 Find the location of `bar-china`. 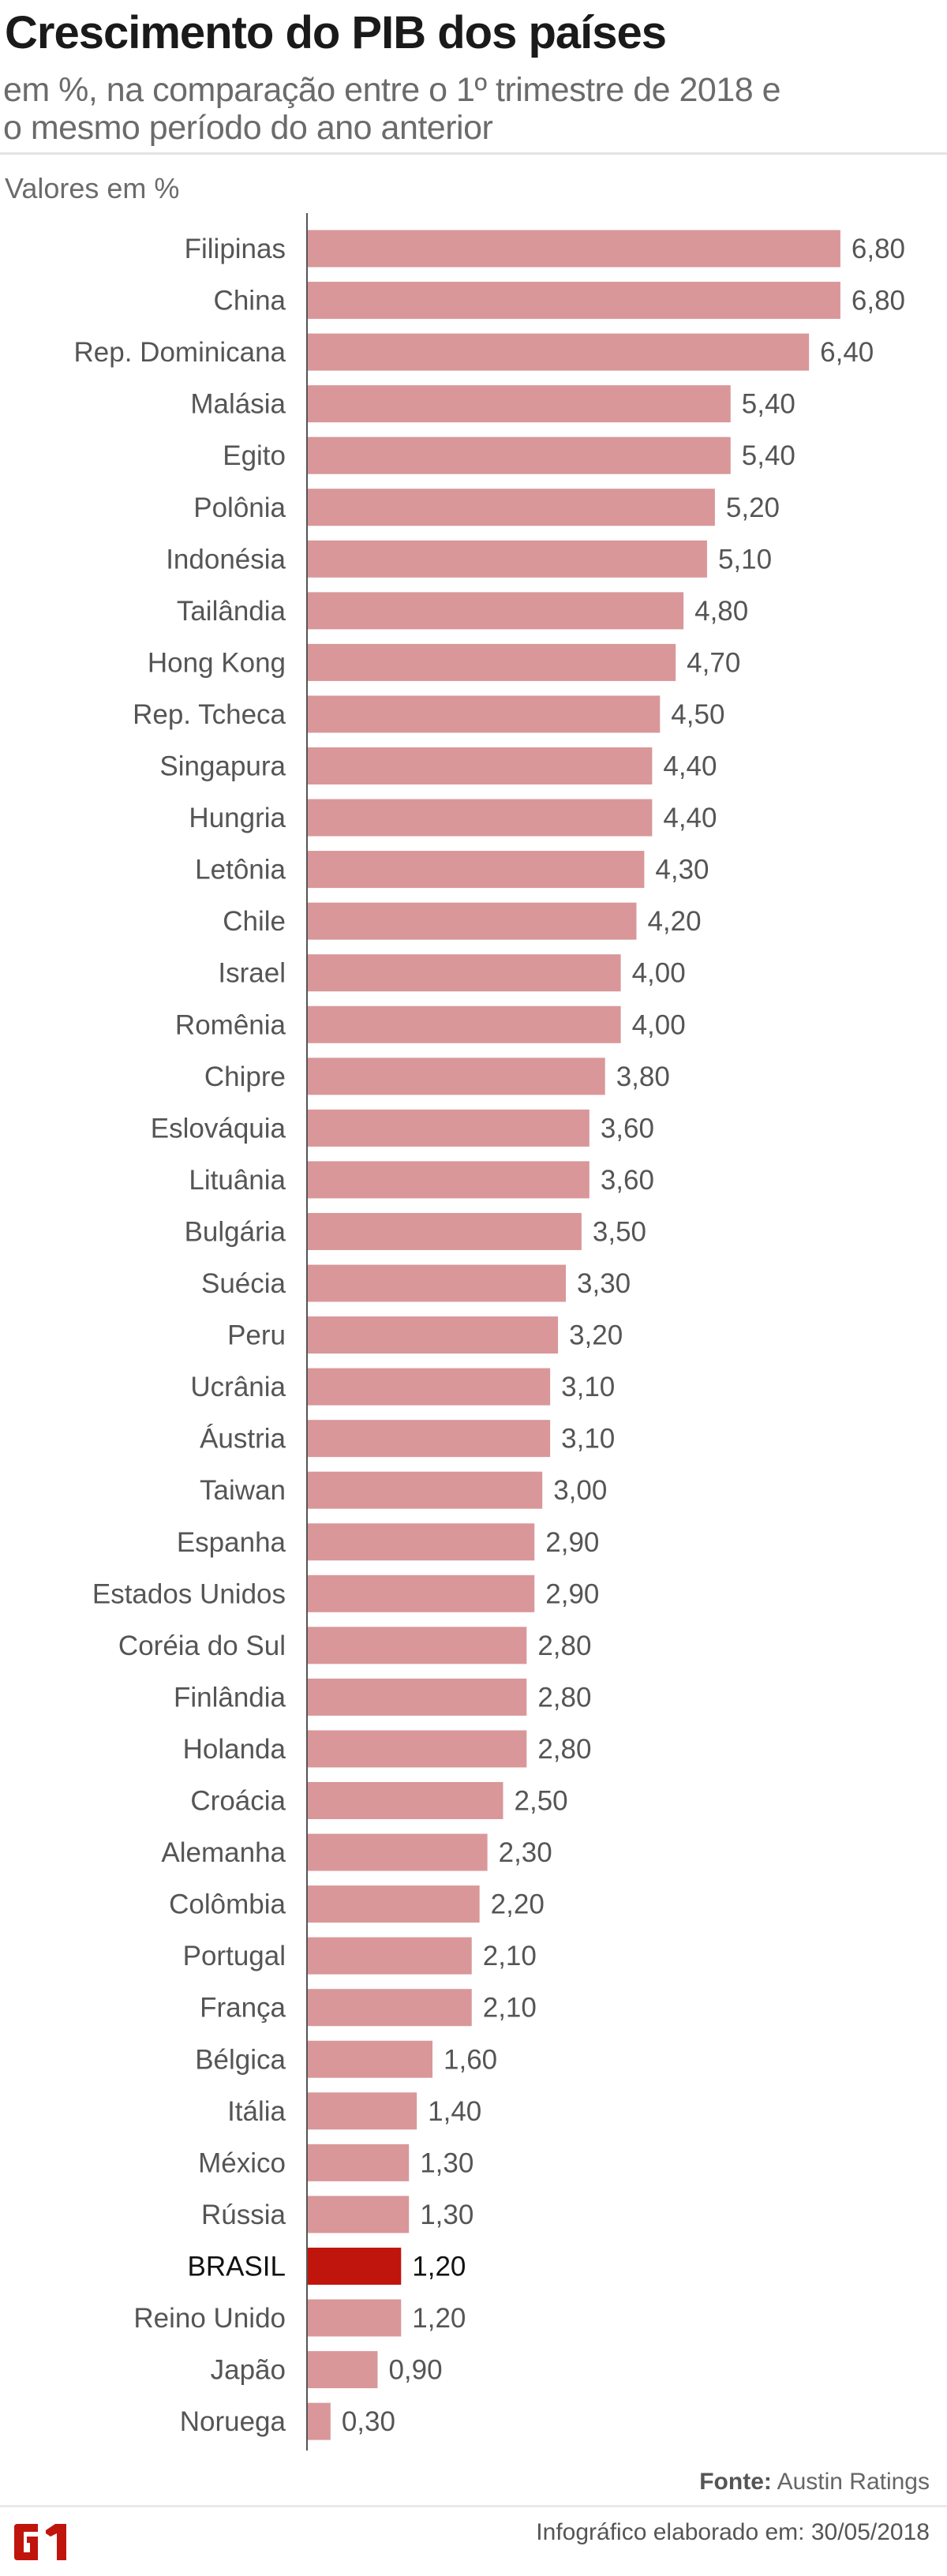

bar-china is located at coordinates (573, 301).